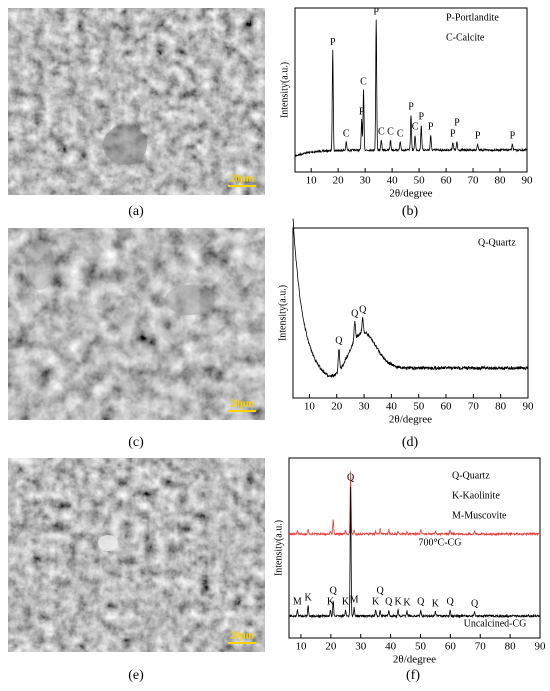 The height and width of the screenshot is (691, 550). What do you see at coordinates (410, 211) in the screenshot?
I see `panel-label: (b)` at bounding box center [410, 211].